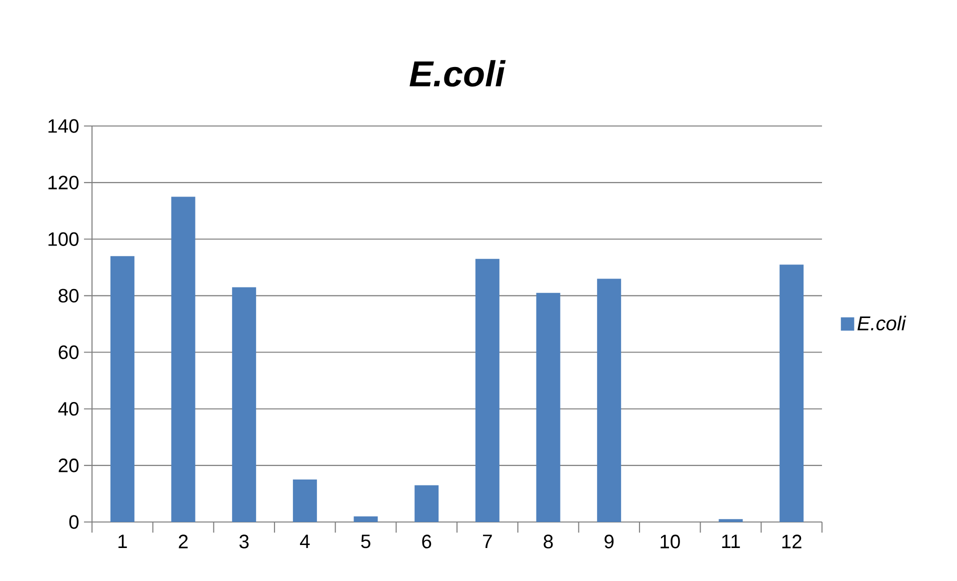  Describe the element at coordinates (548, 541) in the screenshot. I see `x-tick-label: 8` at that location.